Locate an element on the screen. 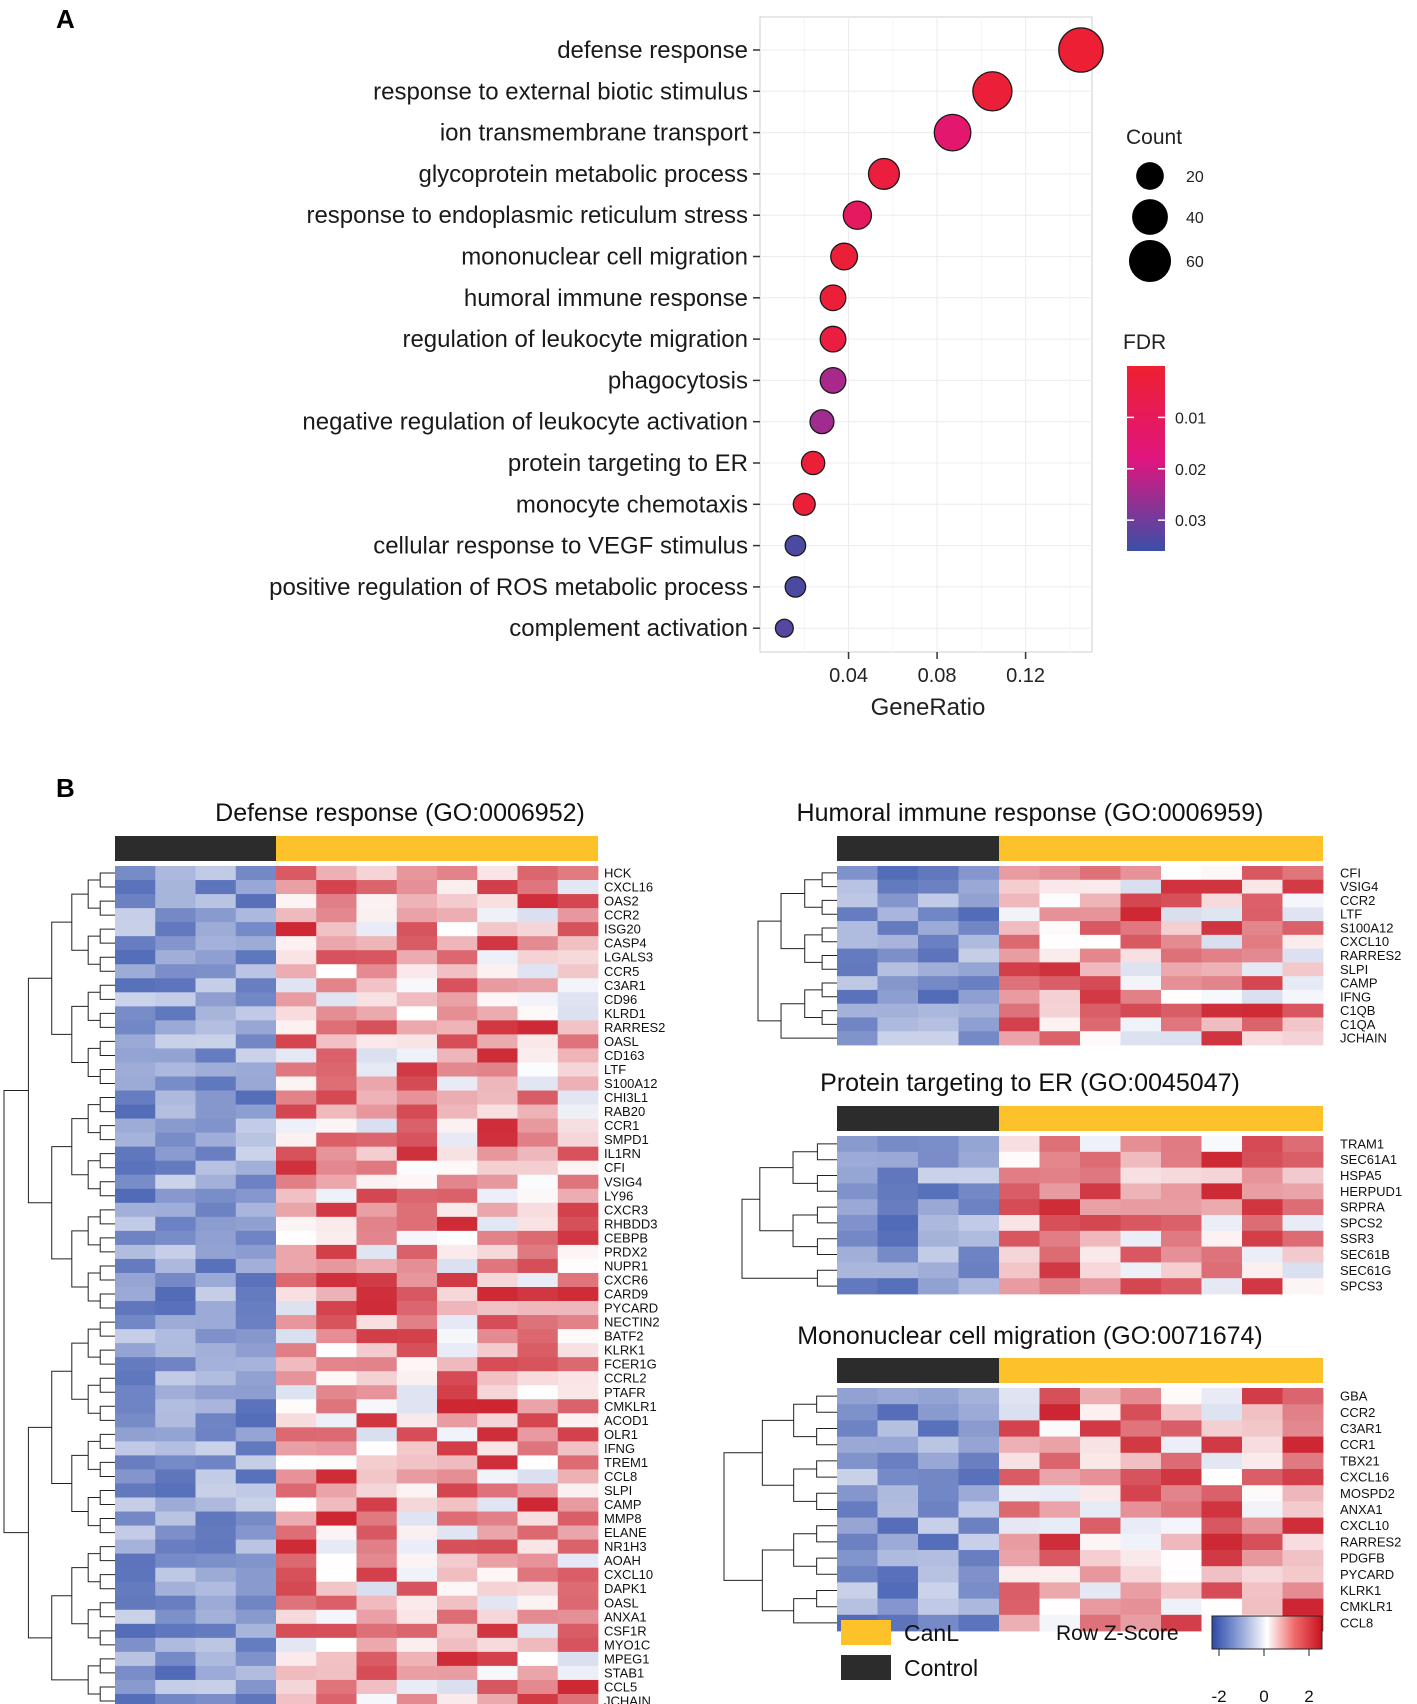  gene-label: PYCARD is located at coordinates (631, 1308).